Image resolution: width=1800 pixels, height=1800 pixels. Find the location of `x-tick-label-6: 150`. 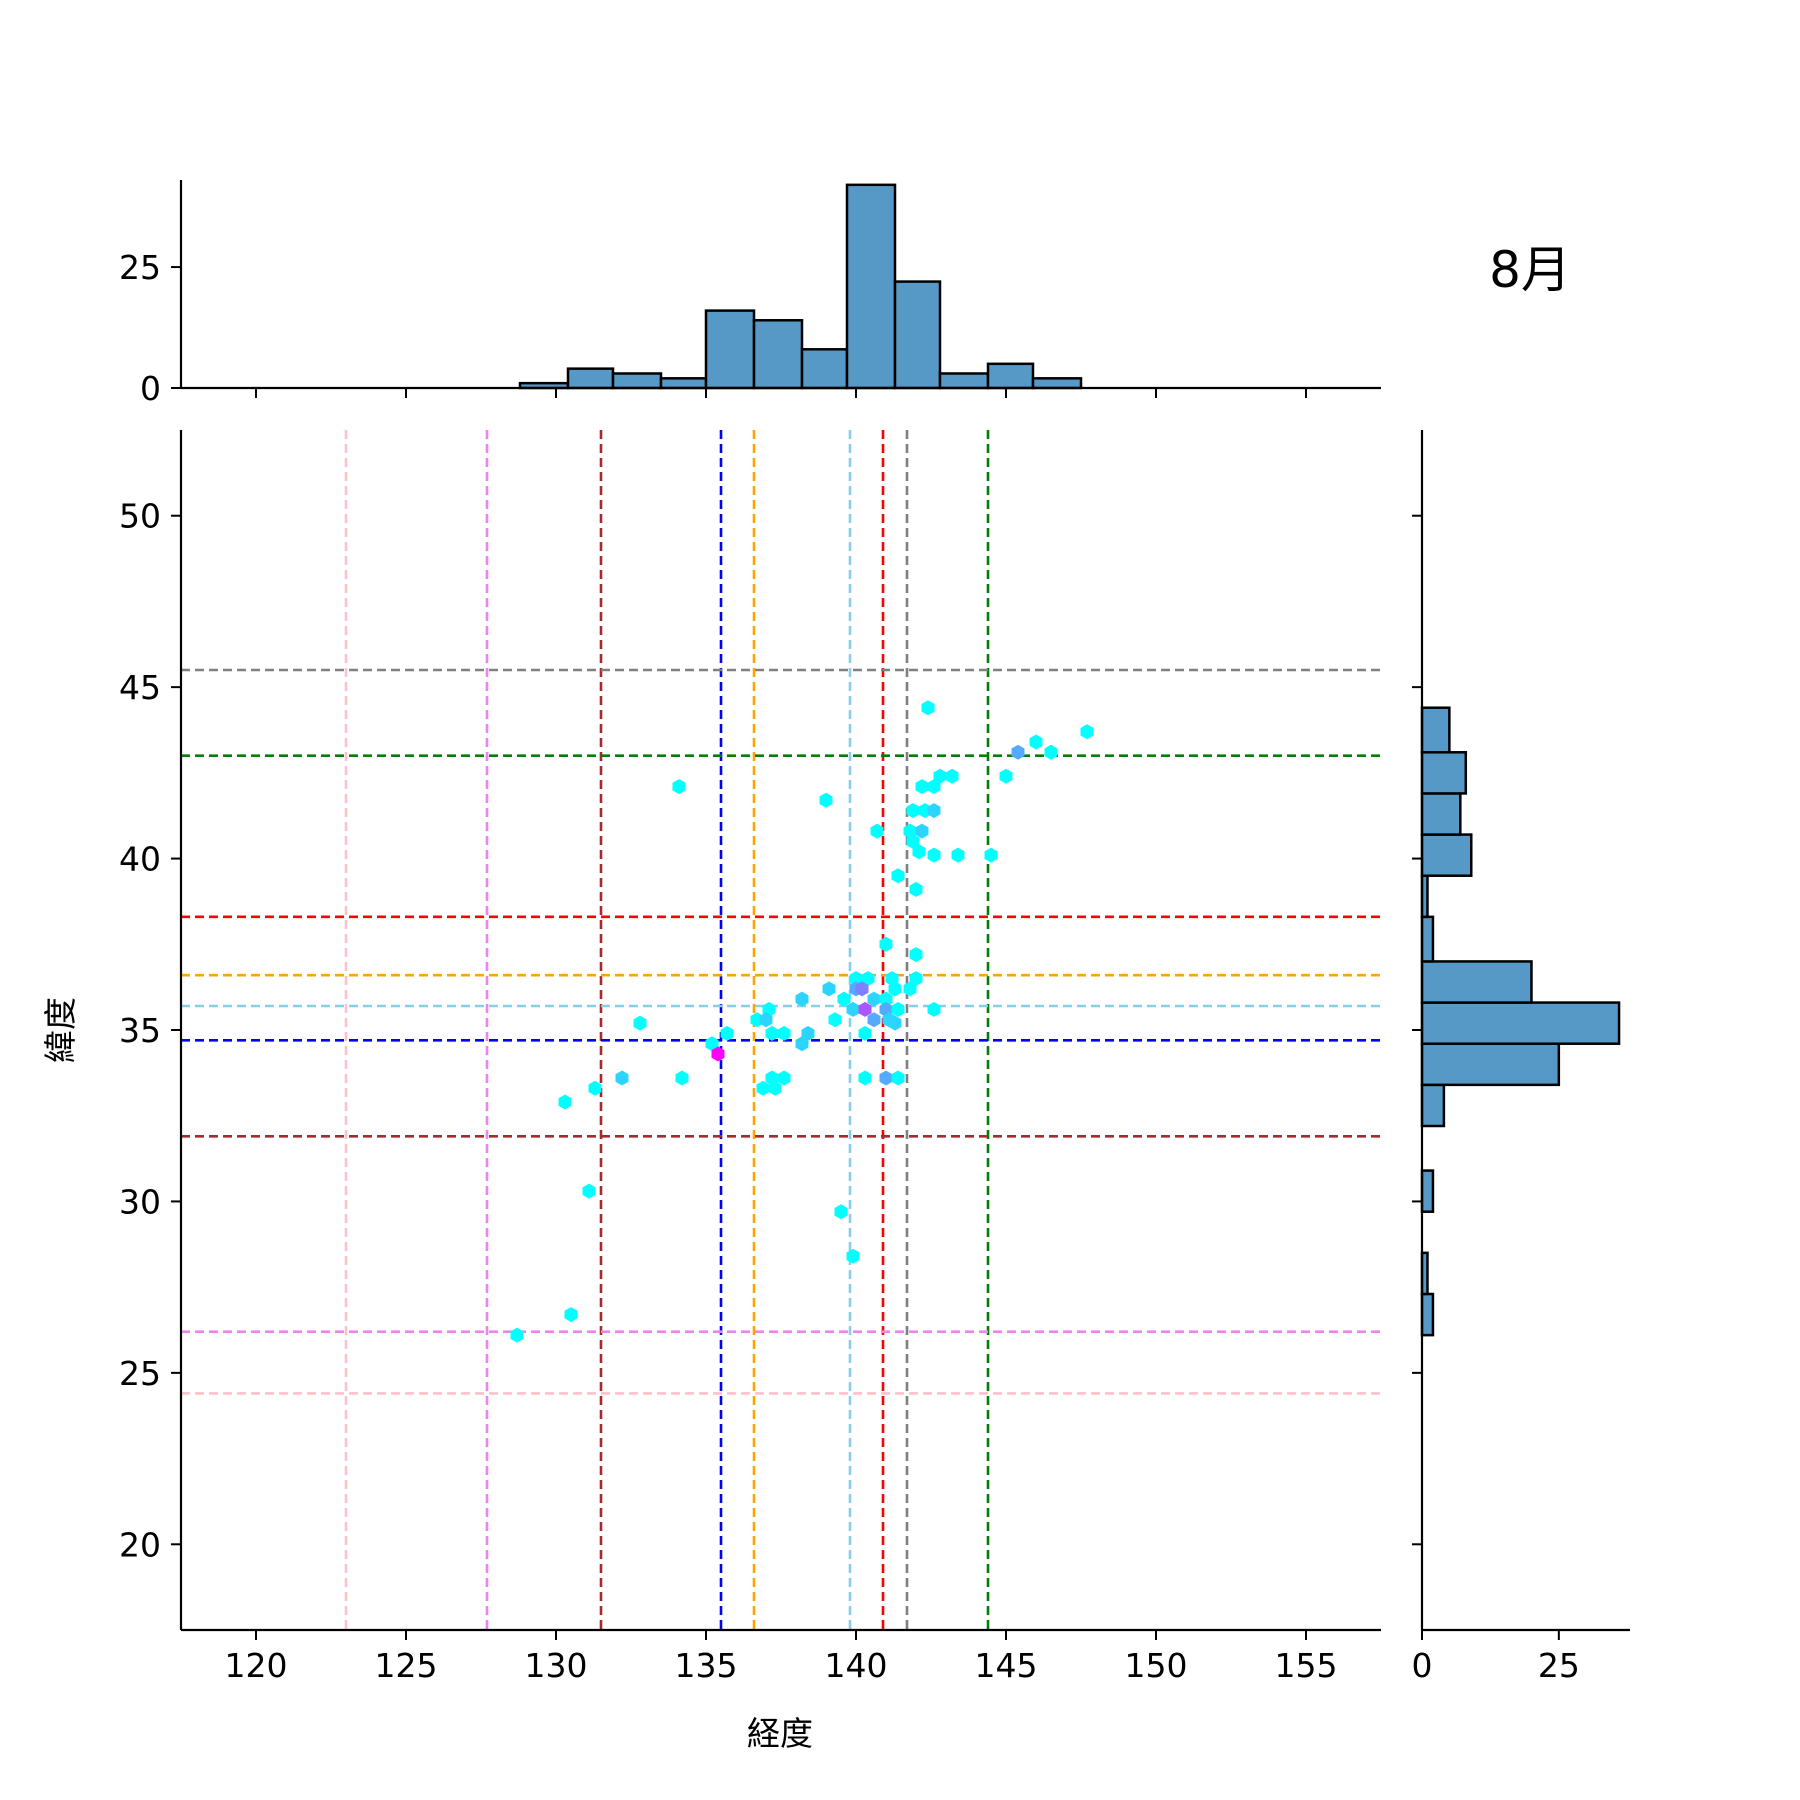

x-tick-label-6: 150 is located at coordinates (1156, 1665).